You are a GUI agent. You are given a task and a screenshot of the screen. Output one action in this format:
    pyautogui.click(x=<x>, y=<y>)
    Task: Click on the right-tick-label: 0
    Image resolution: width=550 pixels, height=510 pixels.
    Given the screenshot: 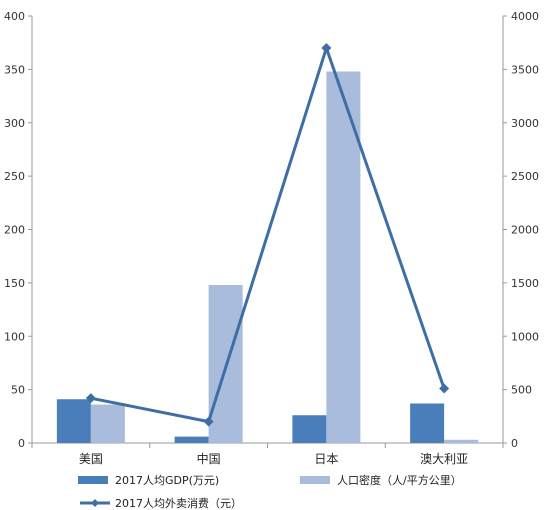 What is the action you would take?
    pyautogui.click(x=514, y=443)
    